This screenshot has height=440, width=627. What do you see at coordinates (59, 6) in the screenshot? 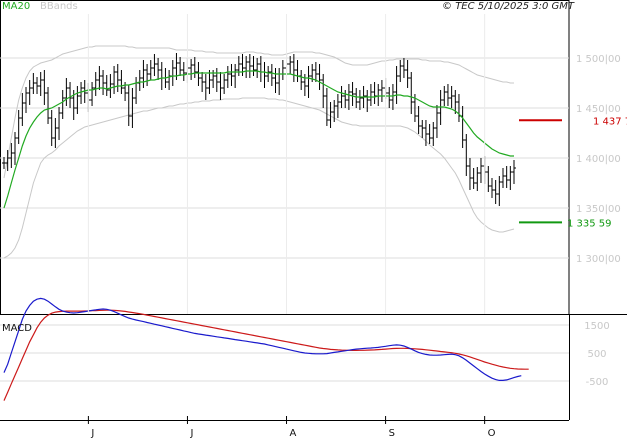
I see `legend-bbands: BBands` at bounding box center [59, 6].